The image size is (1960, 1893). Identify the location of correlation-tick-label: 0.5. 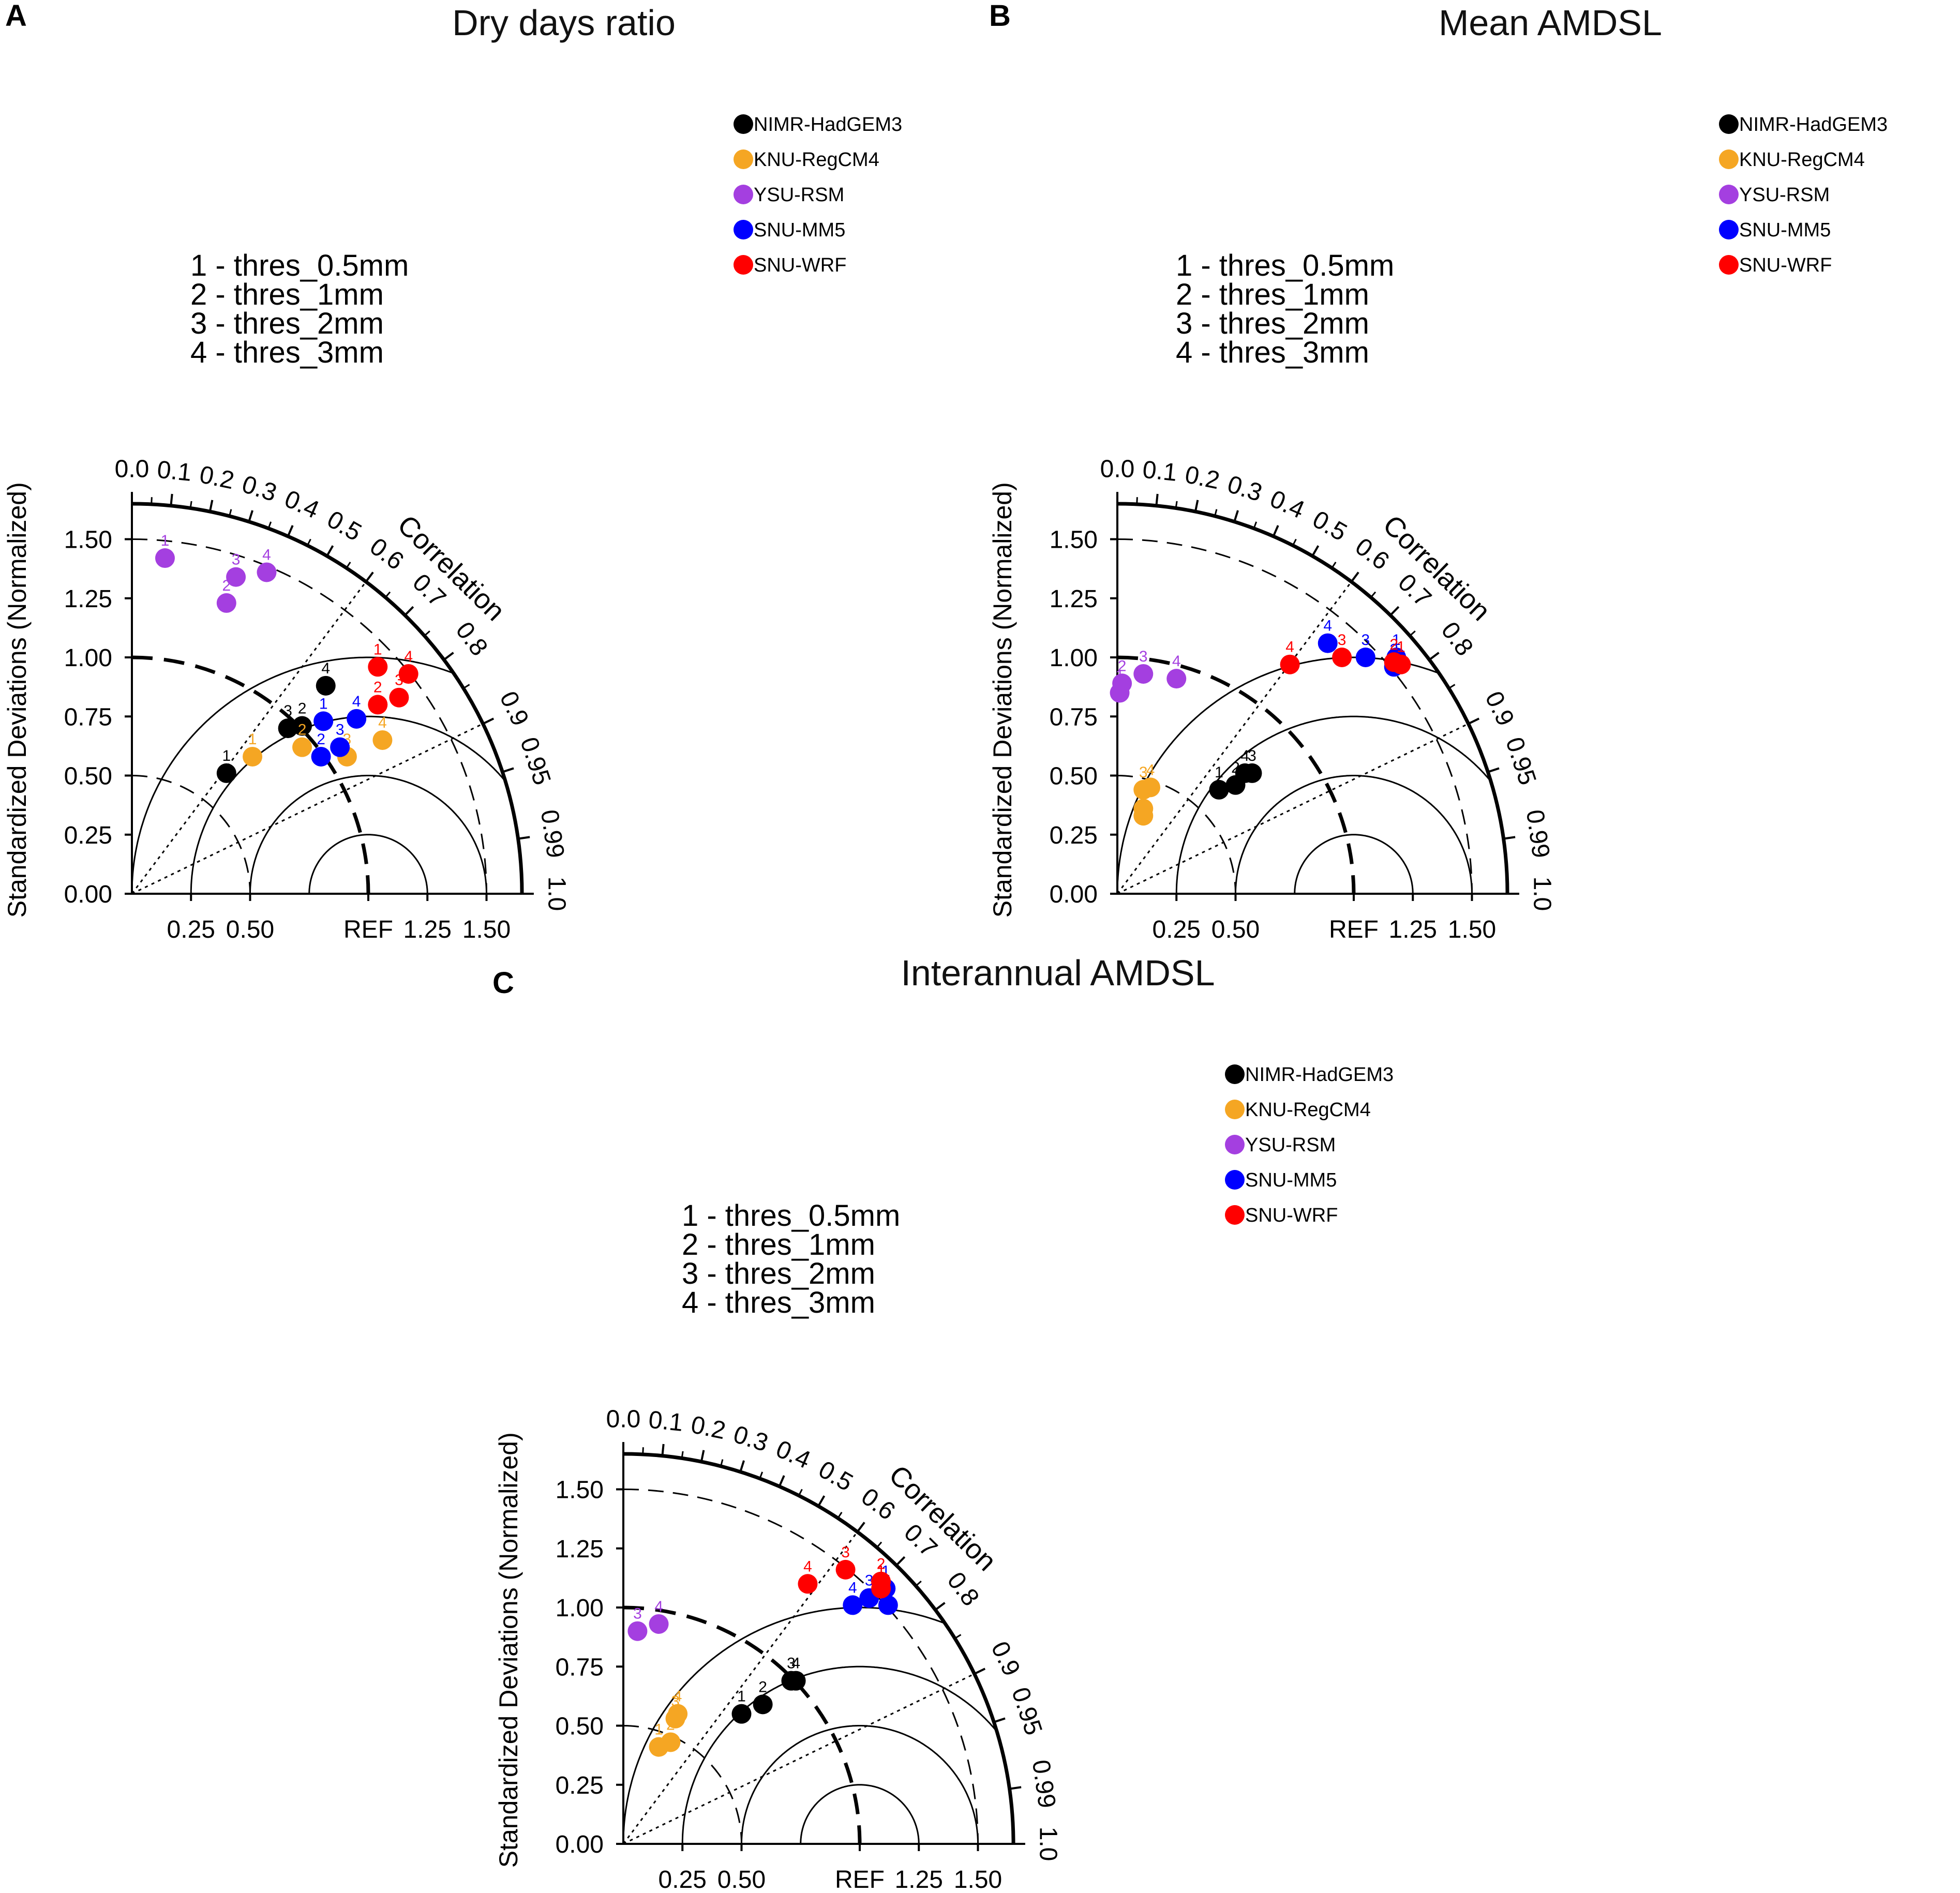
(344, 525).